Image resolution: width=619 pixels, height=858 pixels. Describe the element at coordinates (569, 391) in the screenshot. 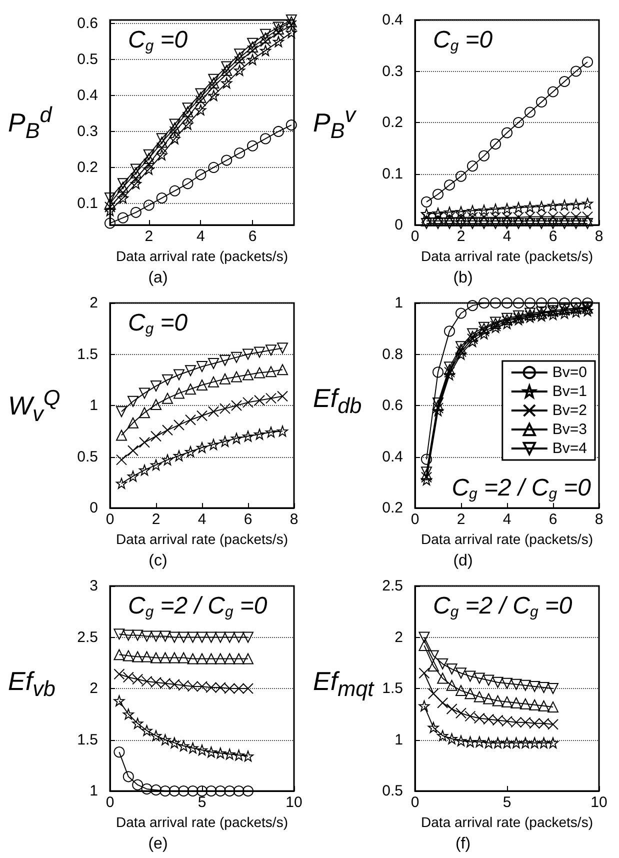

I see `legend-label: Bv=1` at that location.